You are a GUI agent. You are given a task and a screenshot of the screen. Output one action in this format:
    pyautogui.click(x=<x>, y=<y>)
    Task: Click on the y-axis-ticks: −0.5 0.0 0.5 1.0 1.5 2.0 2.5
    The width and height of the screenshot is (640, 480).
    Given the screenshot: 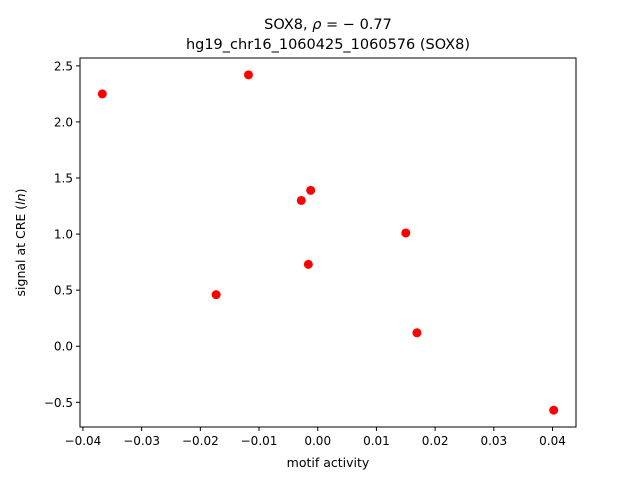 What is the action you would take?
    pyautogui.click(x=62, y=234)
    